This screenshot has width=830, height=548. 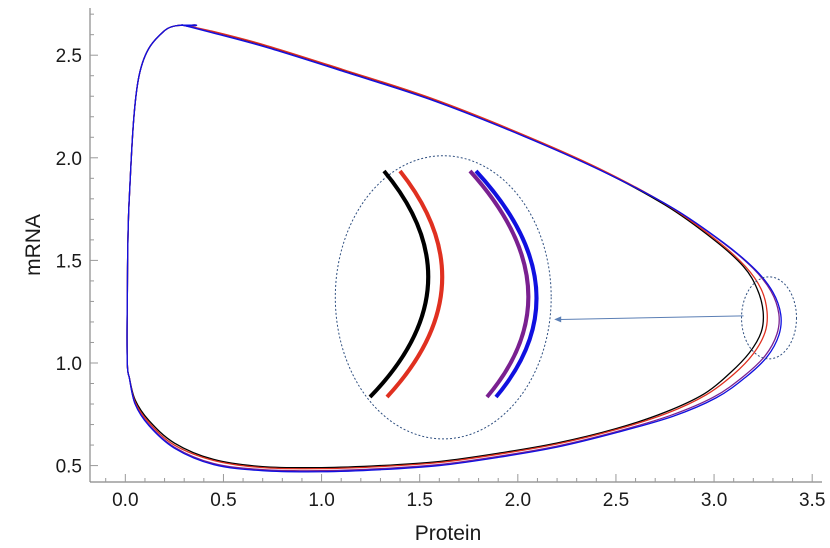 What do you see at coordinates (69, 56) in the screenshot?
I see `y-tick-label: 2.5` at bounding box center [69, 56].